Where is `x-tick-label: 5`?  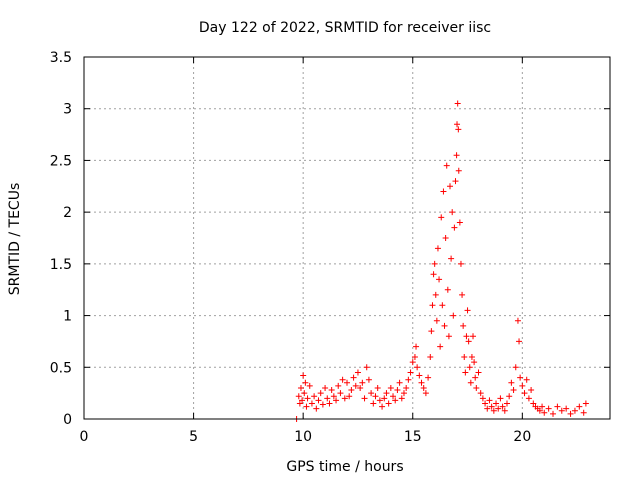 x-tick-label: 5 is located at coordinates (193, 437).